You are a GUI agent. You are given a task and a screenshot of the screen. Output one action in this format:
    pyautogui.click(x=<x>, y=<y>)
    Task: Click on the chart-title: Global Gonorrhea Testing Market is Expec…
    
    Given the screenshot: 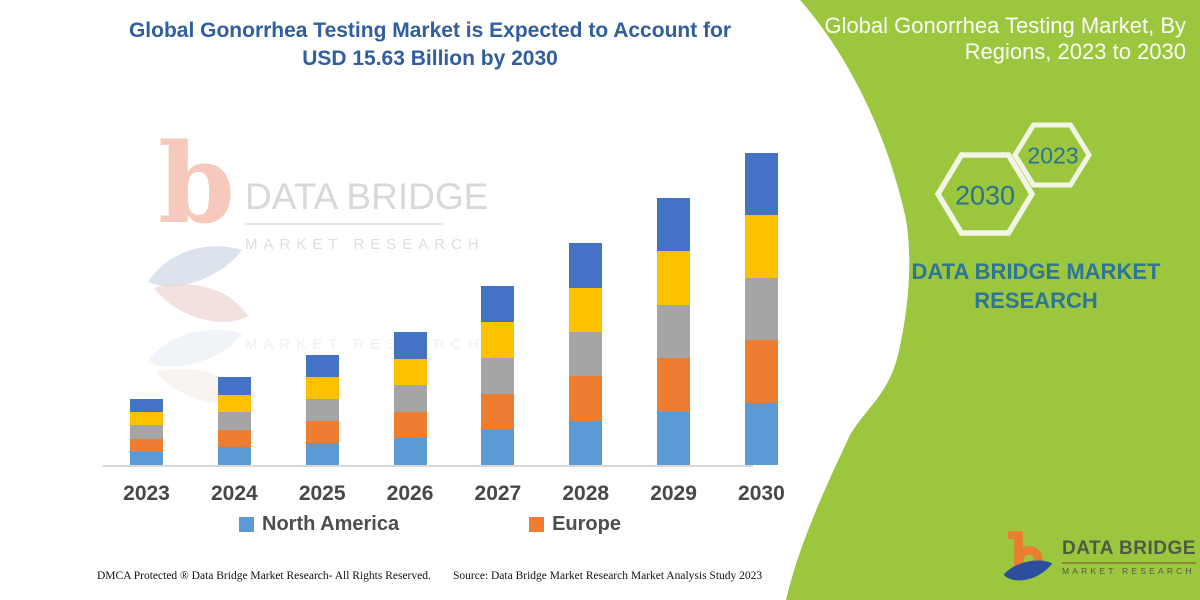 What is the action you would take?
    pyautogui.click(x=430, y=45)
    